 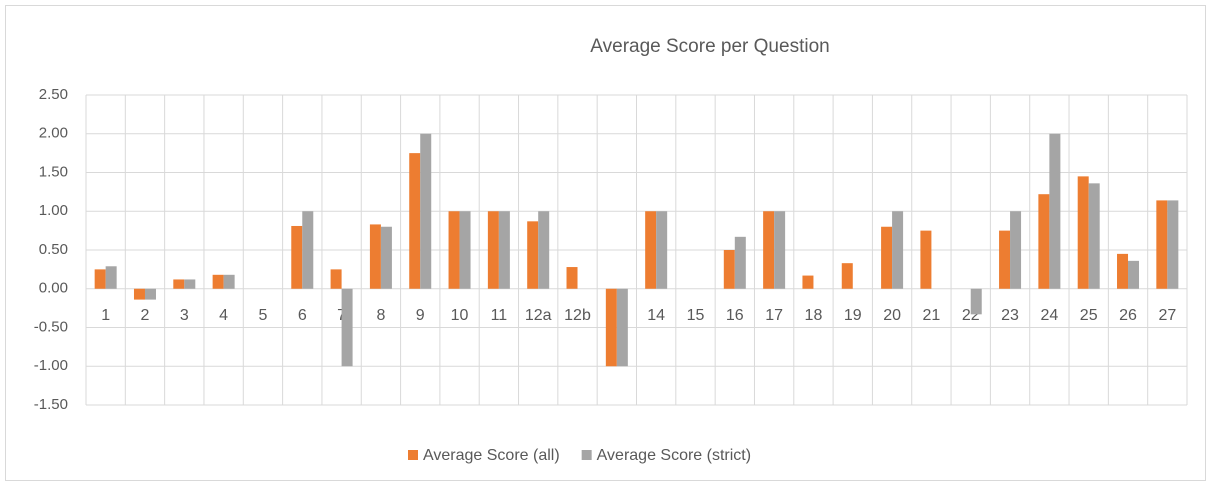 What do you see at coordinates (184, 315) in the screenshot?
I see `x-tick-label: 3` at bounding box center [184, 315].